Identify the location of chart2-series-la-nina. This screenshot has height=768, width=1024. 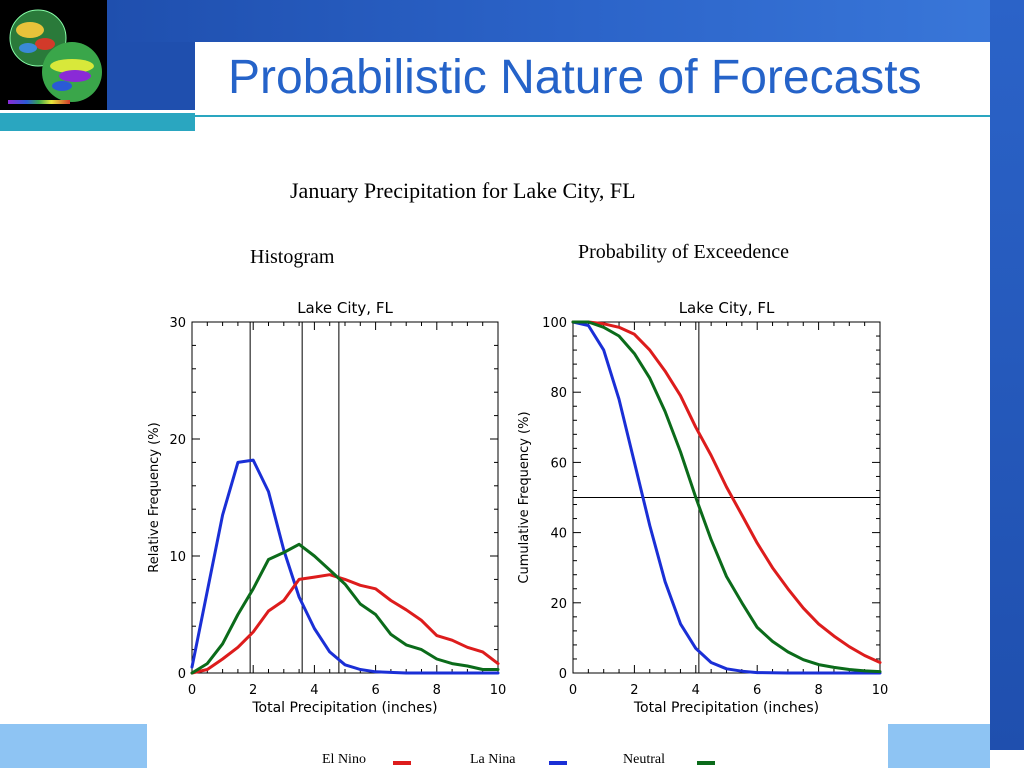
(726, 497).